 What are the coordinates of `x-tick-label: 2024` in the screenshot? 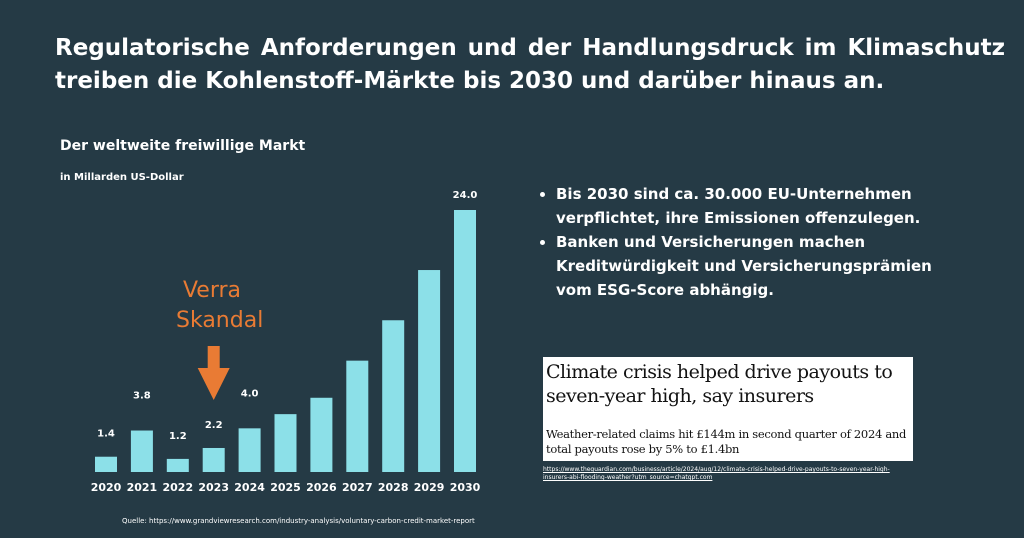 It's located at (249, 487).